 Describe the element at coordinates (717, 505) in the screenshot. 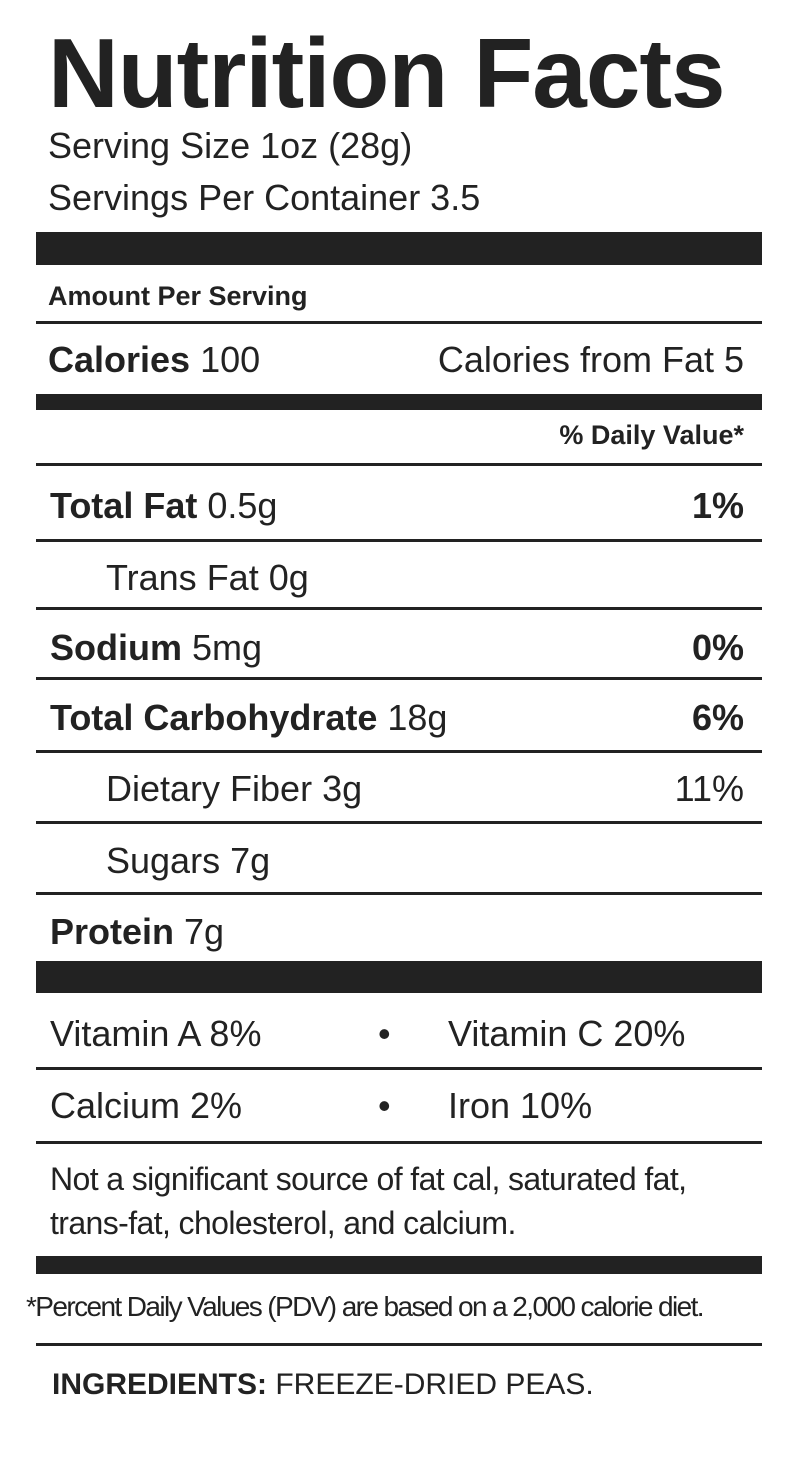

I see `nutrient-dv: 1%` at that location.